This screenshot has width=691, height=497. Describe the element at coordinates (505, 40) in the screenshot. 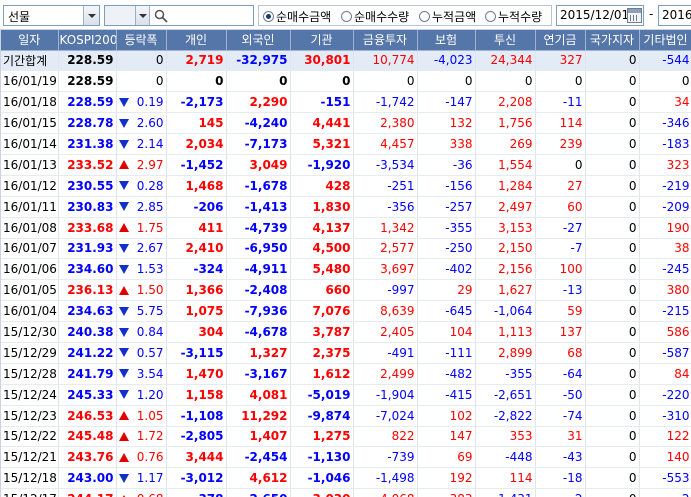

I see `col-header-trust: 투신` at that location.